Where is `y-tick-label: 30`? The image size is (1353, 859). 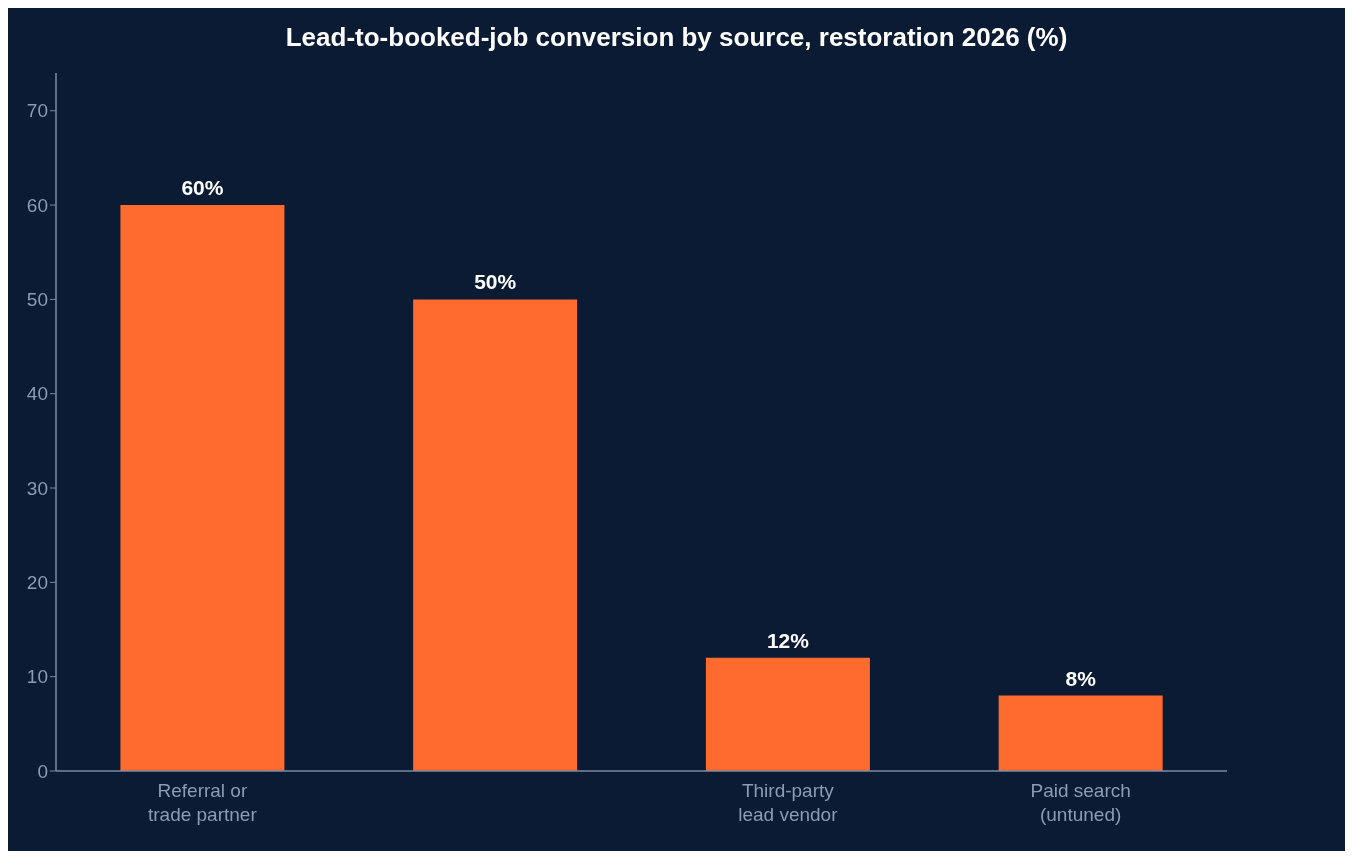 y-tick-label: 30 is located at coordinates (37, 488).